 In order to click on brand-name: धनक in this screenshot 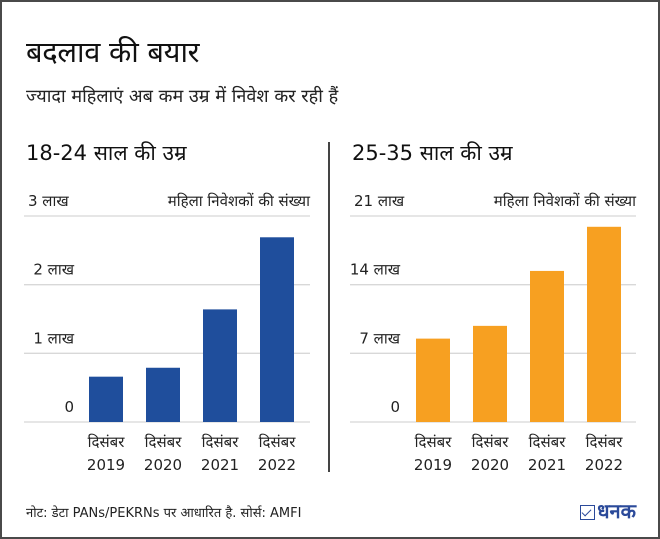, I will do `click(616, 511)`.